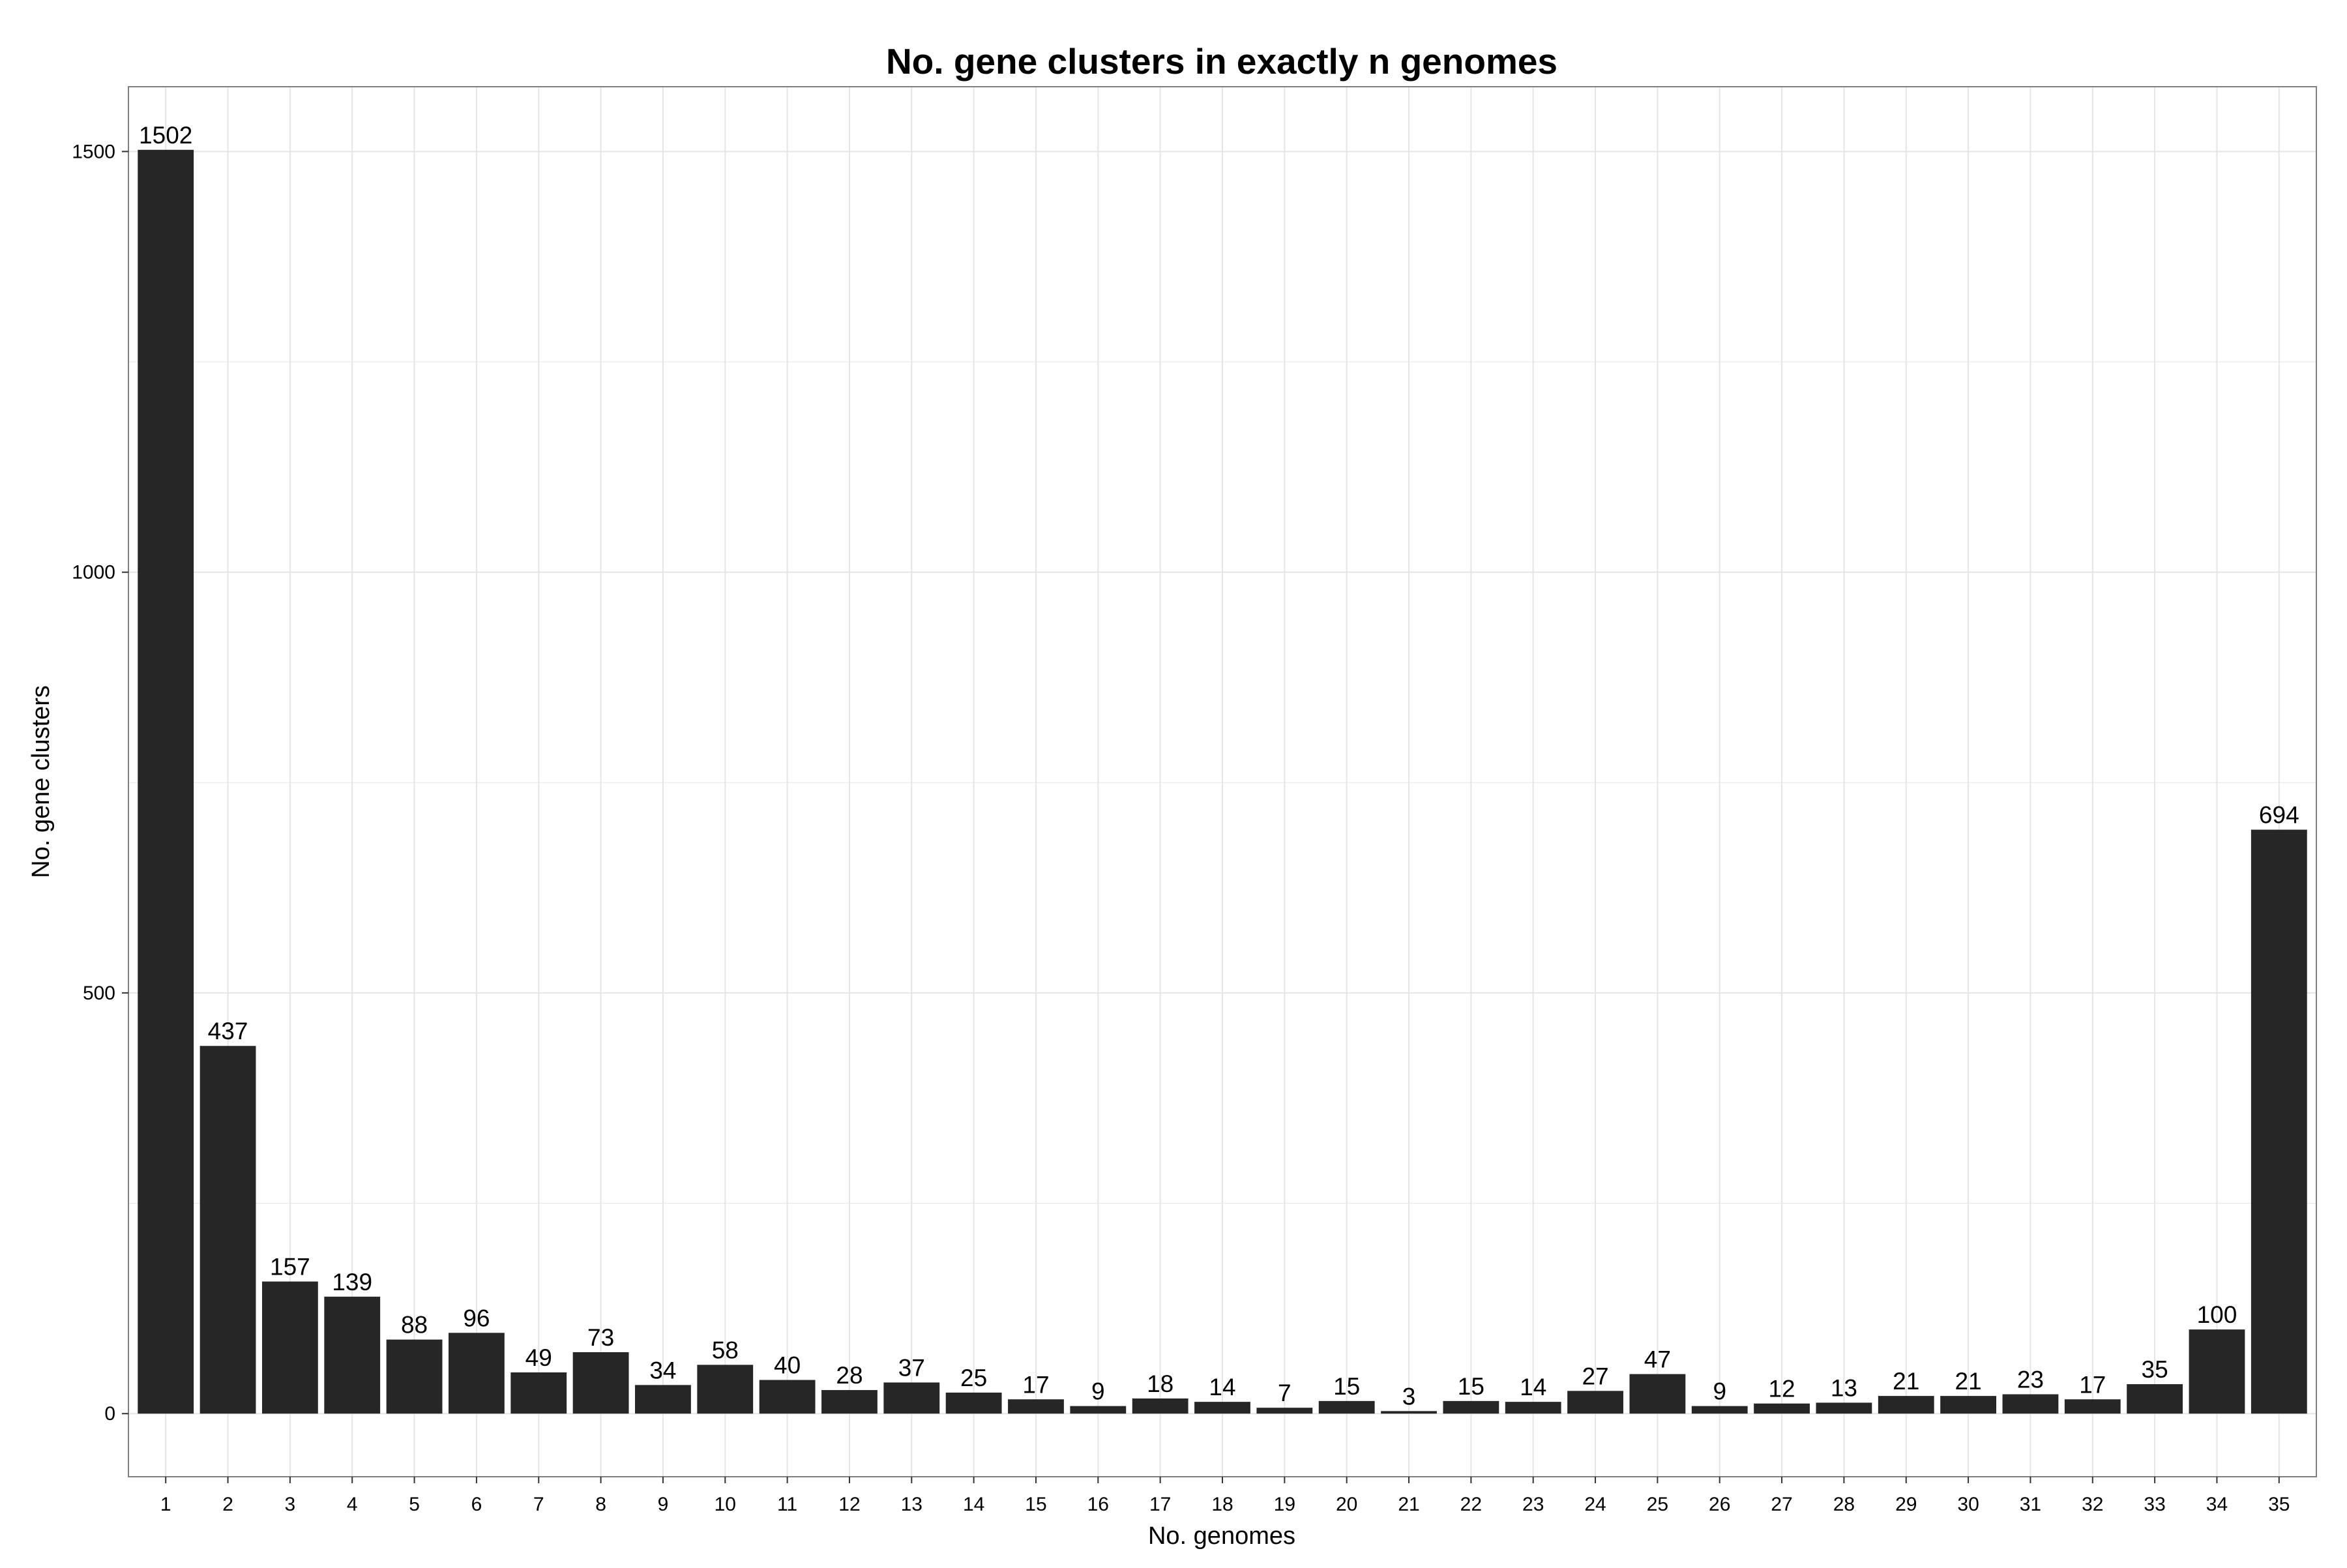 The image size is (2347, 1568). I want to click on bar-value-label: 49, so click(538, 1358).